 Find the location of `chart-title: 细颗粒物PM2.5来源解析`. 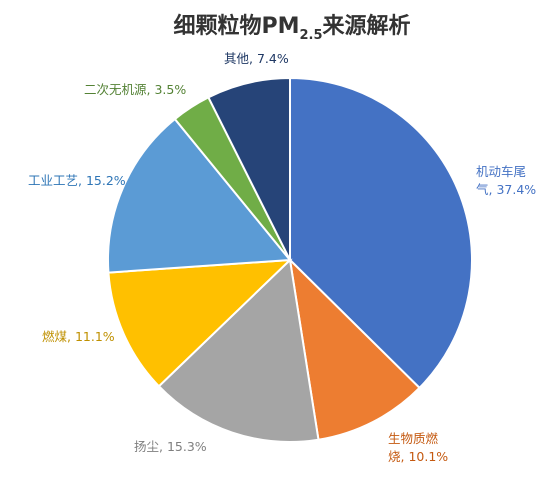

chart-title: 细颗粒物PM2.5来源解析 is located at coordinates (291, 28).